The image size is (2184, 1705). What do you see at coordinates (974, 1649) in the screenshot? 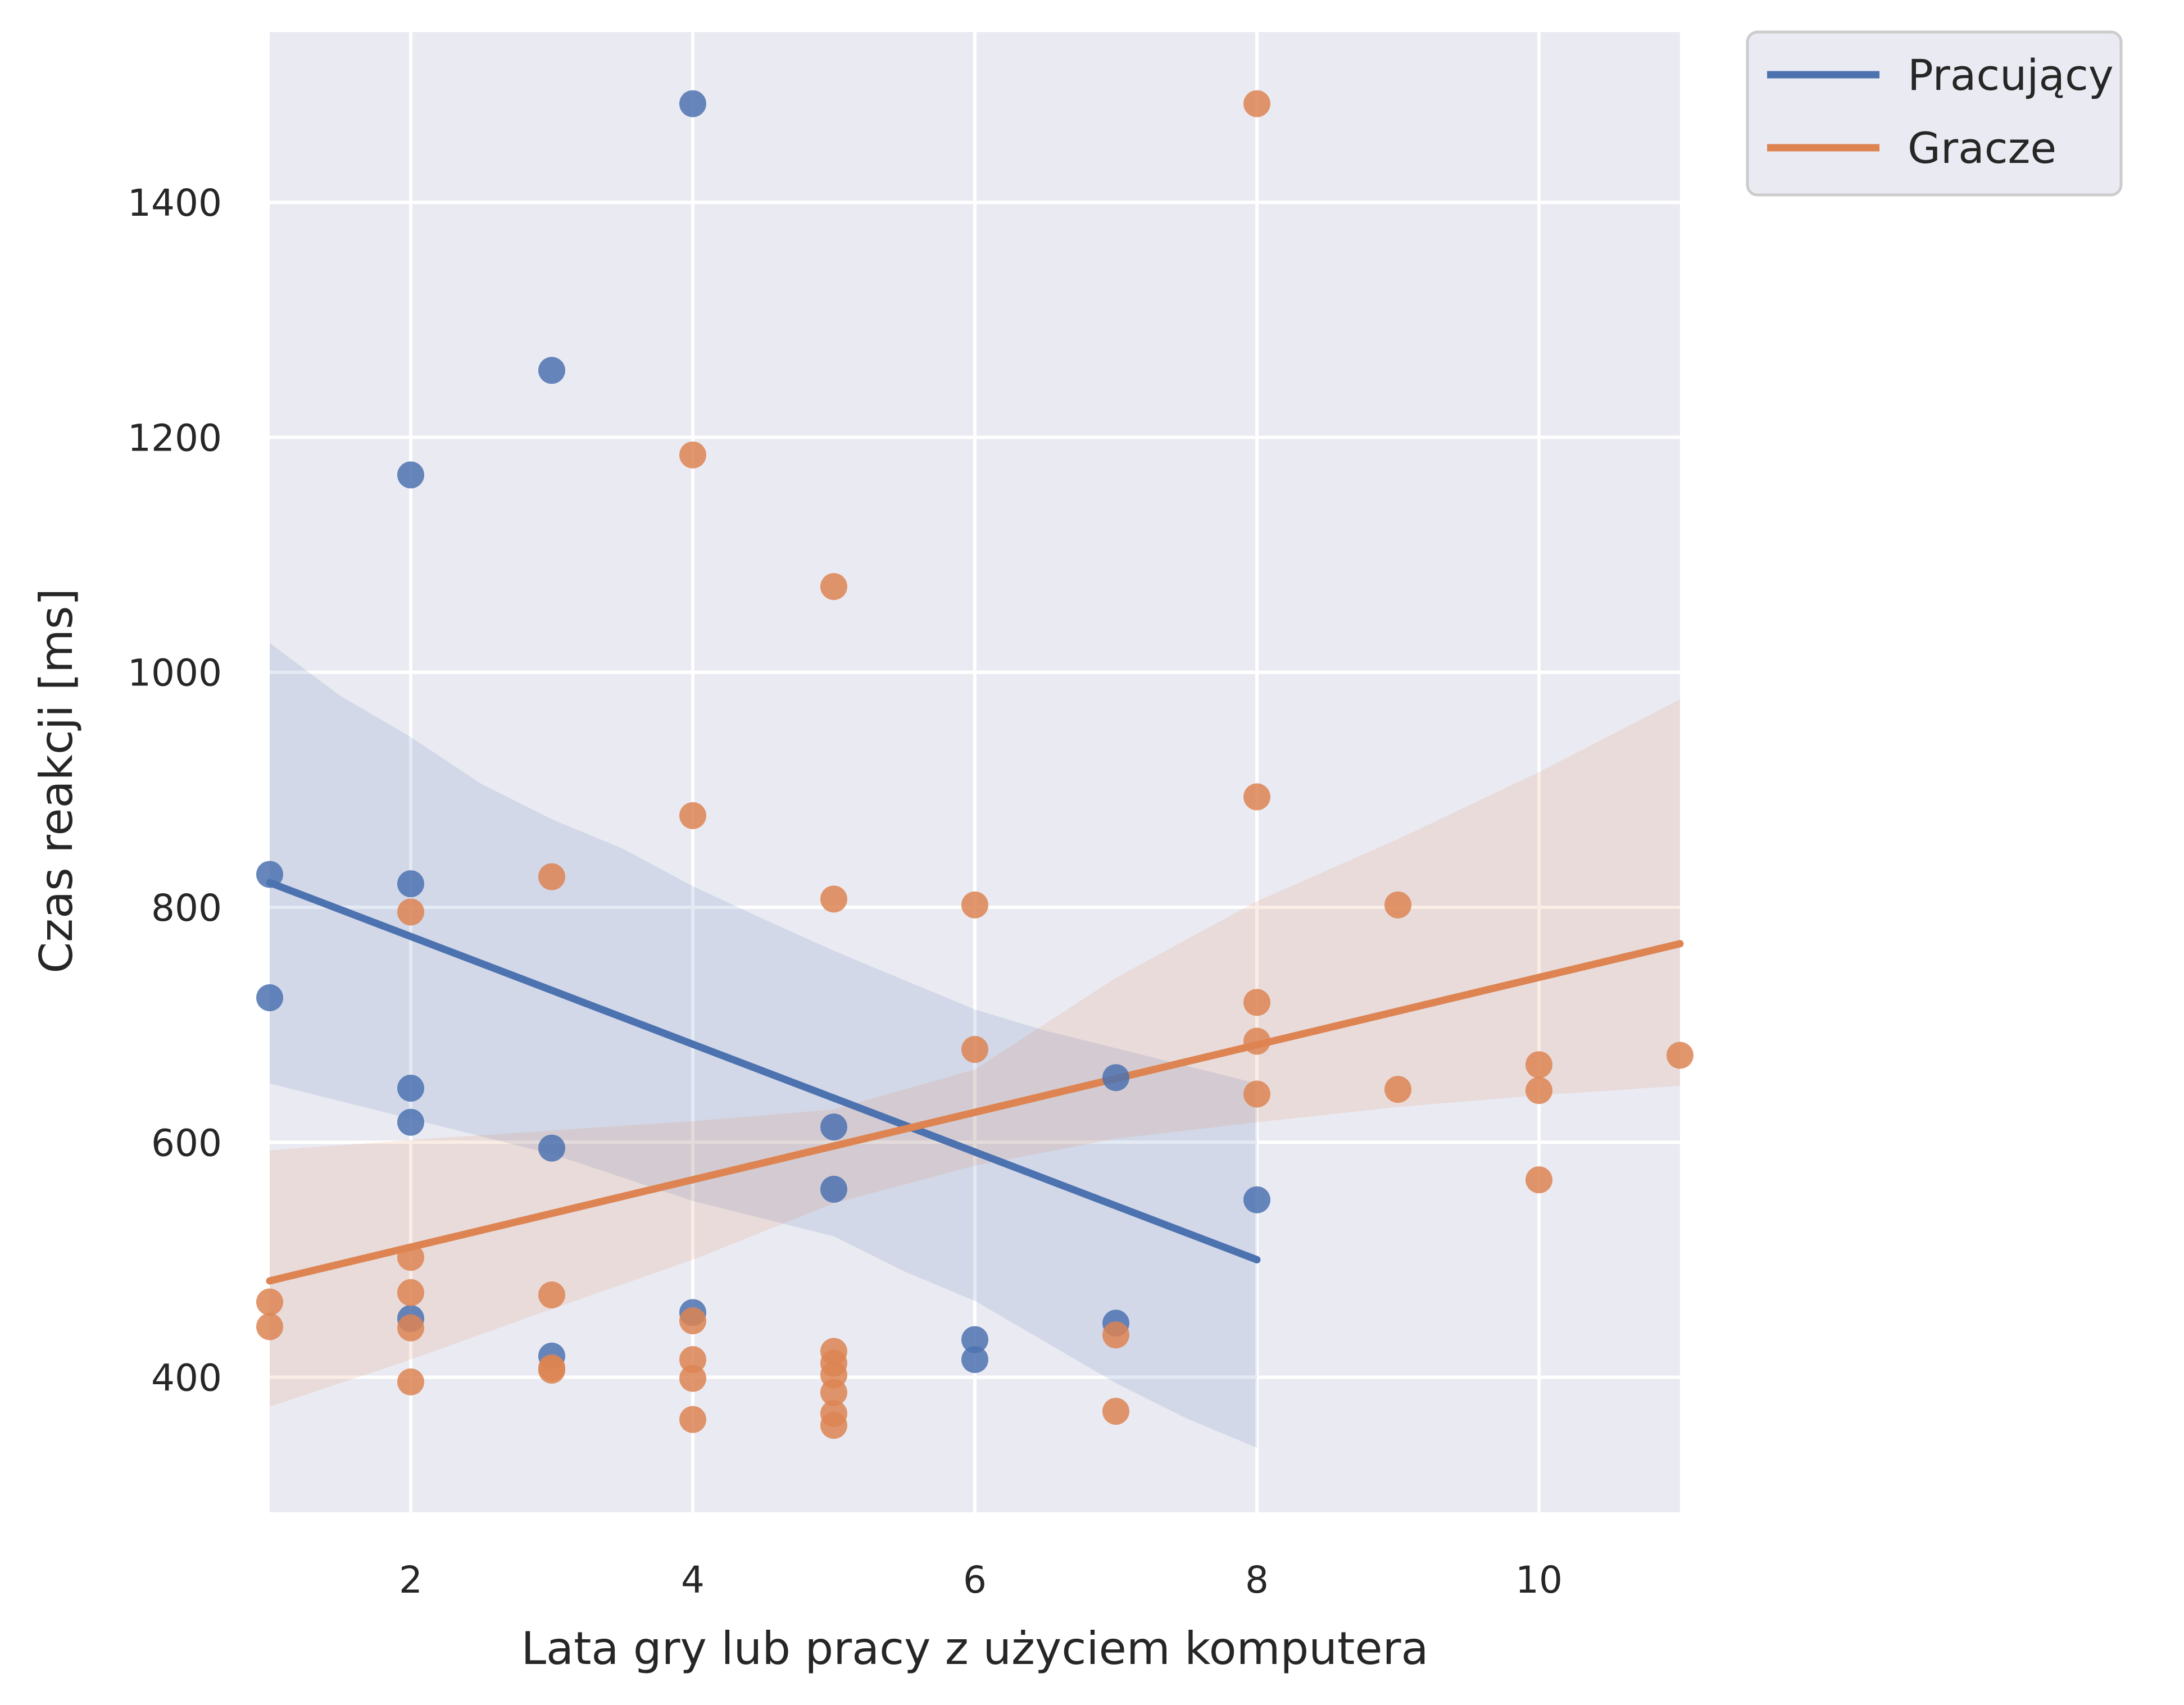
I see `x-axis-label: Lata gry lub pracy z użyciem komputera` at bounding box center [974, 1649].